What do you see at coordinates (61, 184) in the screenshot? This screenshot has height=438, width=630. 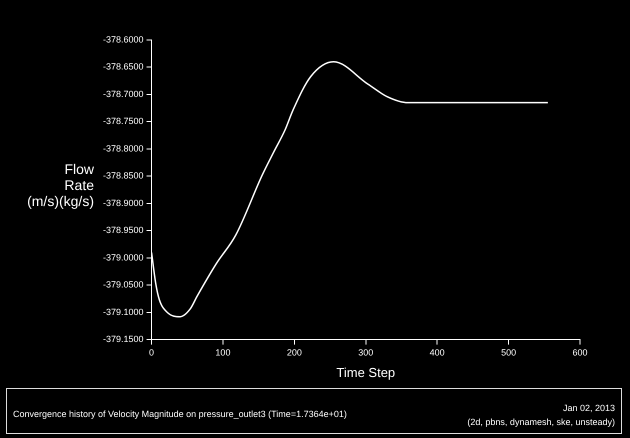 I see `y-axis-title: Flow Rate (m/s)(kg/s)` at bounding box center [61, 184].